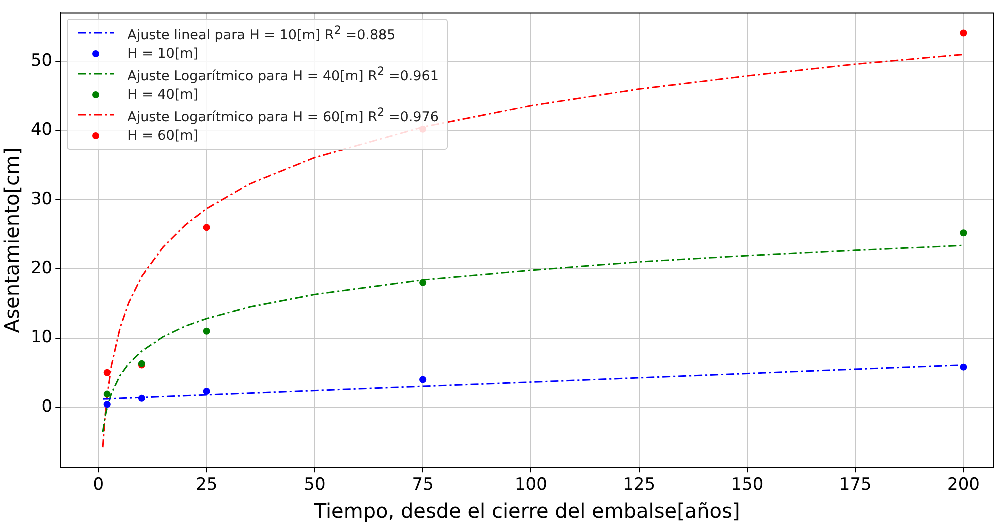 The width and height of the screenshot is (998, 527). I want to click on legend-label: Ajuste Logarítmico para H = 60[m] R$^{2}$ =0.976, so click(283, 116).